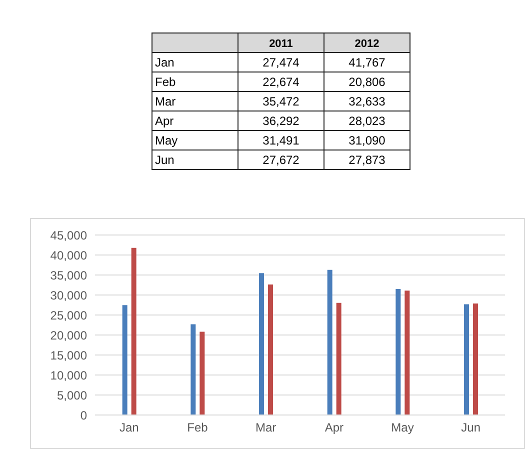 The image size is (525, 449). What do you see at coordinates (281, 121) in the screenshot?
I see `text: 36,292` at bounding box center [281, 121].